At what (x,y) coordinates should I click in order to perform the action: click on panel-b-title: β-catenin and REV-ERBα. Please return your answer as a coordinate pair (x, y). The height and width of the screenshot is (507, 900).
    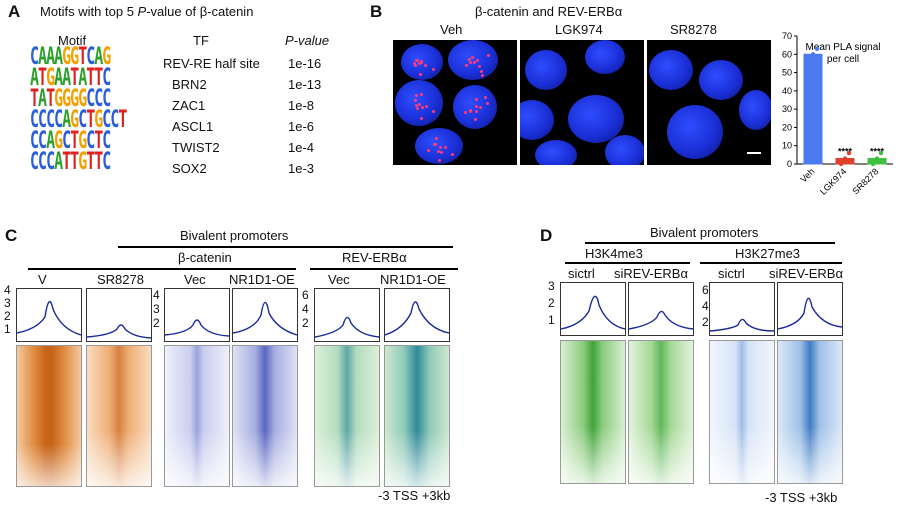
    Looking at the image, I should click on (549, 11).